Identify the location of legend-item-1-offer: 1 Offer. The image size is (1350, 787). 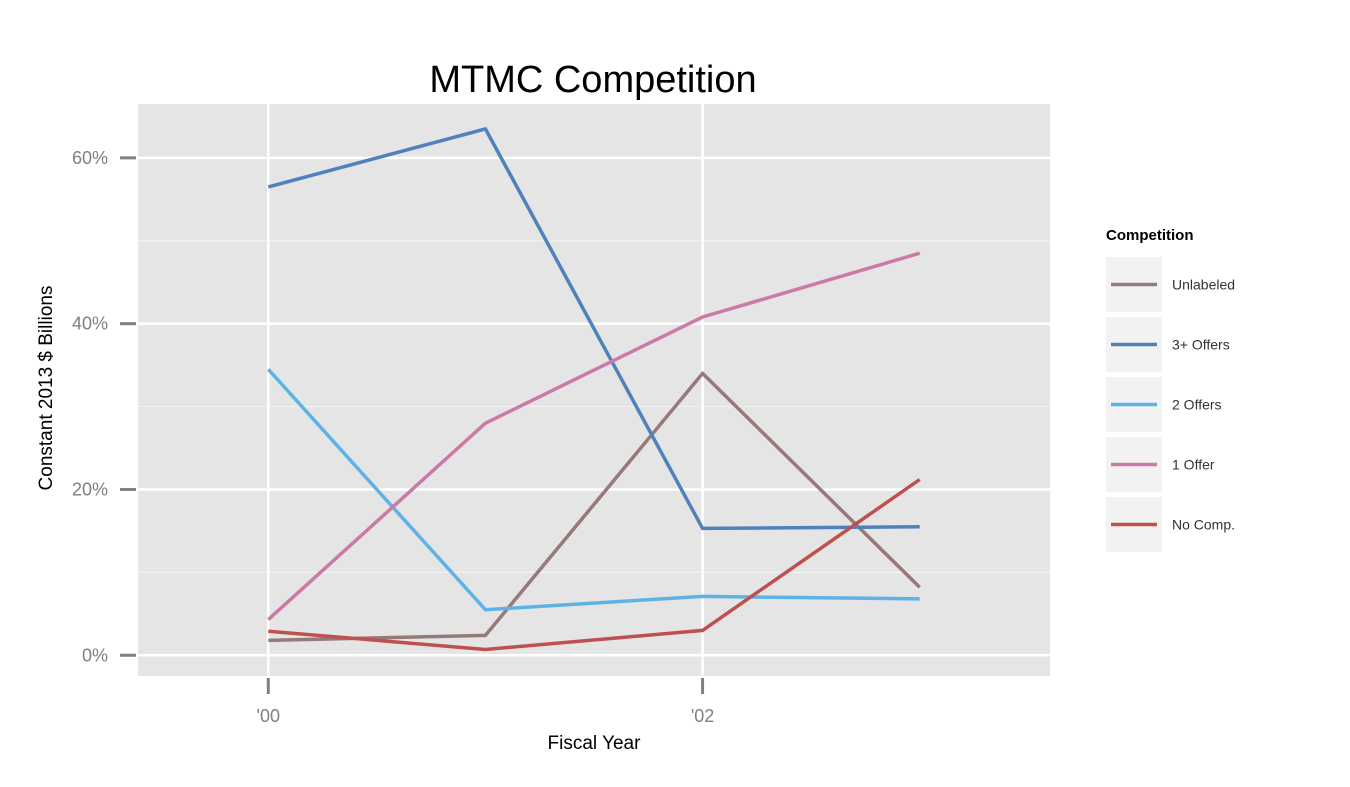
(1160, 464).